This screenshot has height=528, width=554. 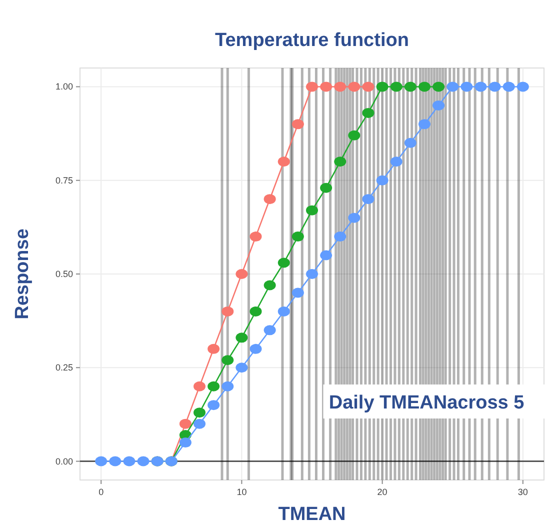 I want to click on annotation: Daily TMEANacross 5, so click(x=426, y=403).